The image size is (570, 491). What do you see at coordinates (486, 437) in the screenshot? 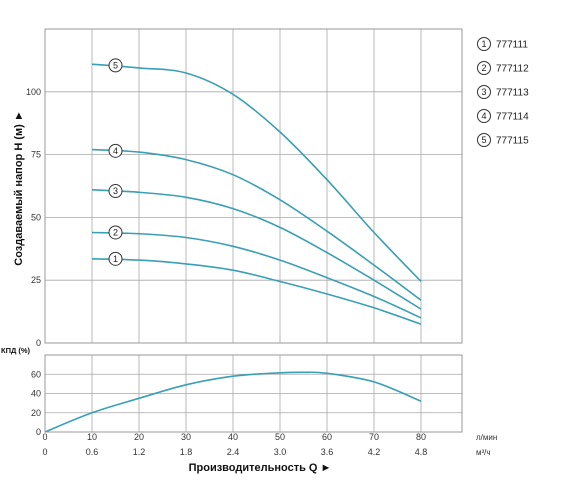
I see `x-unit-lpm: л/мин` at bounding box center [486, 437].